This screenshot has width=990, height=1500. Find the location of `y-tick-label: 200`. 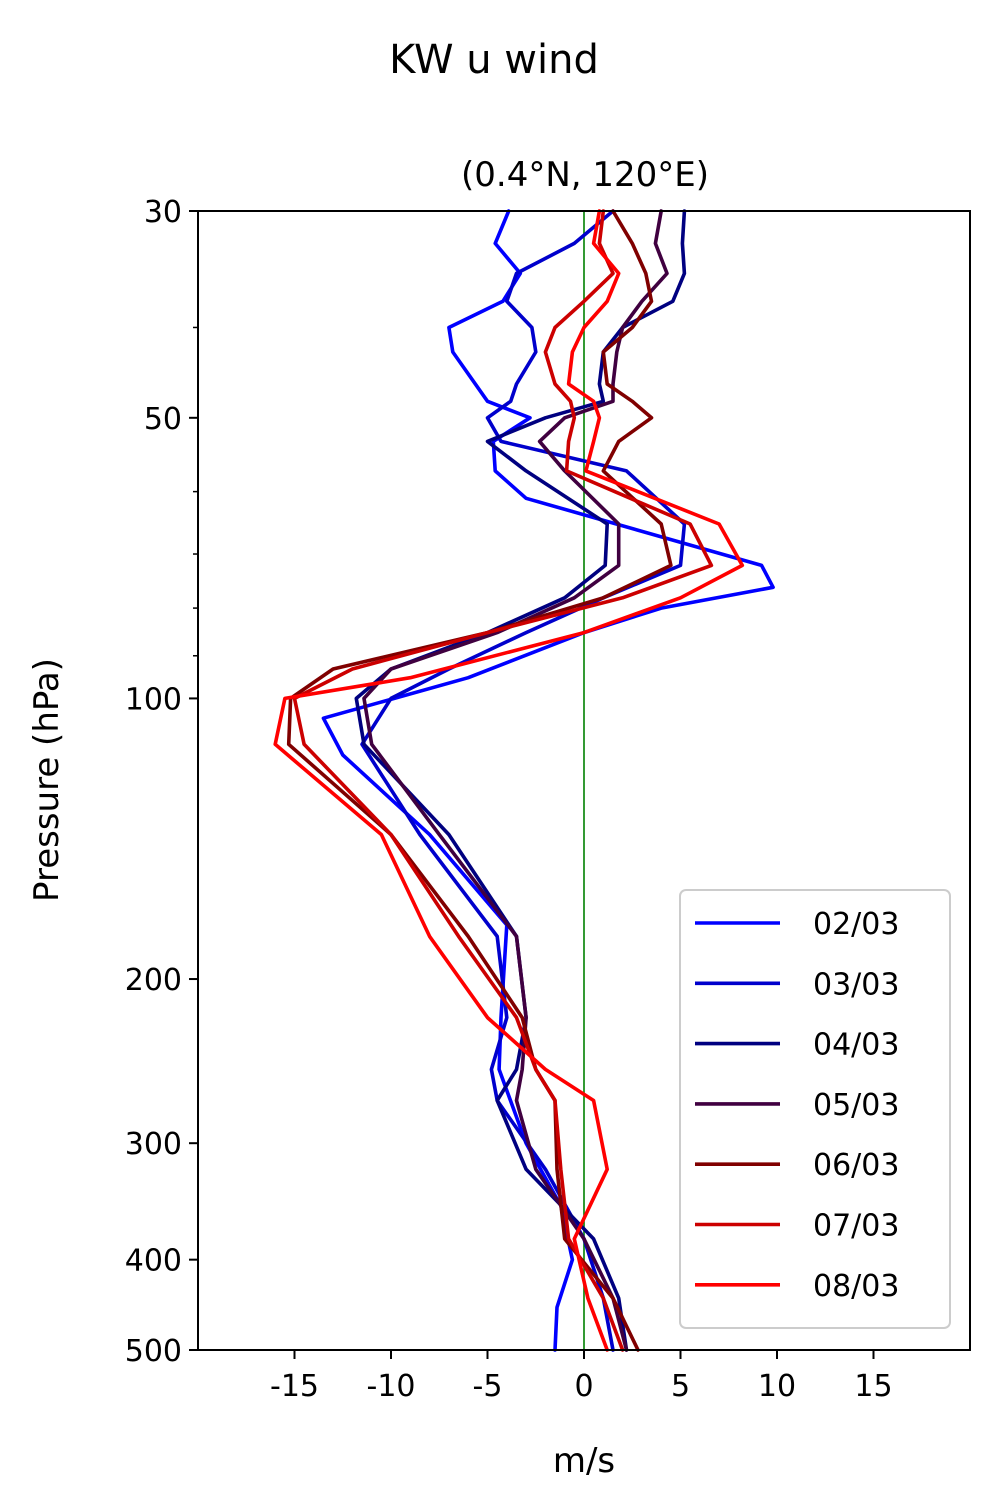

y-tick-label: 200 is located at coordinates (153, 980).